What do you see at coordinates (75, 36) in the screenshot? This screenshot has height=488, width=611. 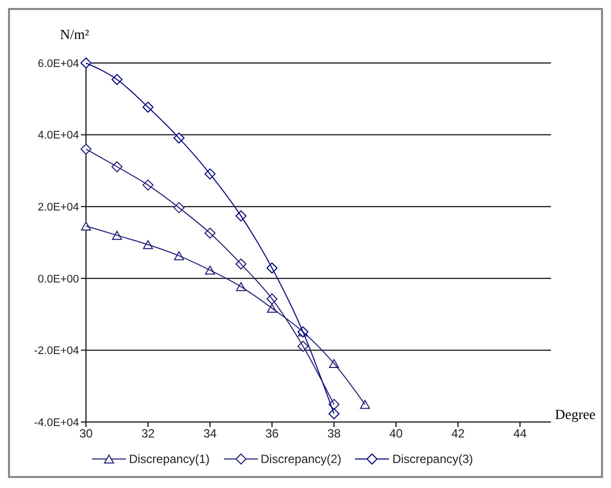 I see `y-axis-title: N/m²` at bounding box center [75, 36].